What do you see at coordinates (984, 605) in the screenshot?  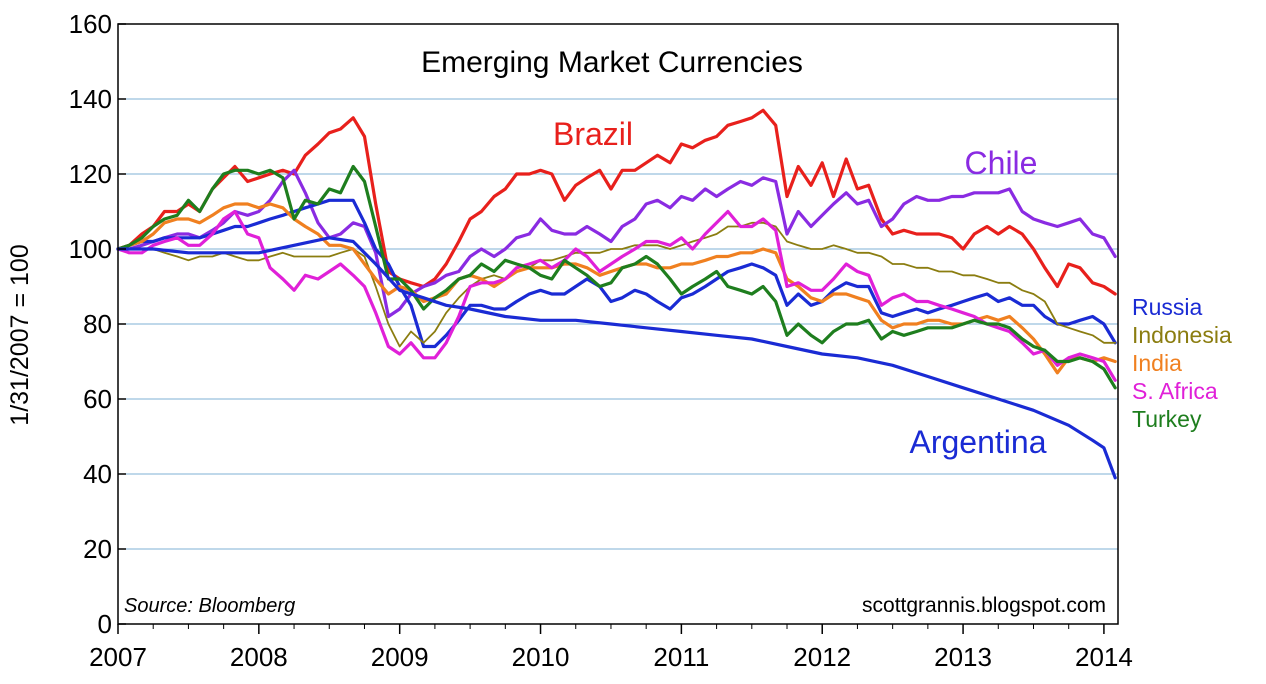 I see `credit-note: scottgrannis.blogspot.com` at bounding box center [984, 605].